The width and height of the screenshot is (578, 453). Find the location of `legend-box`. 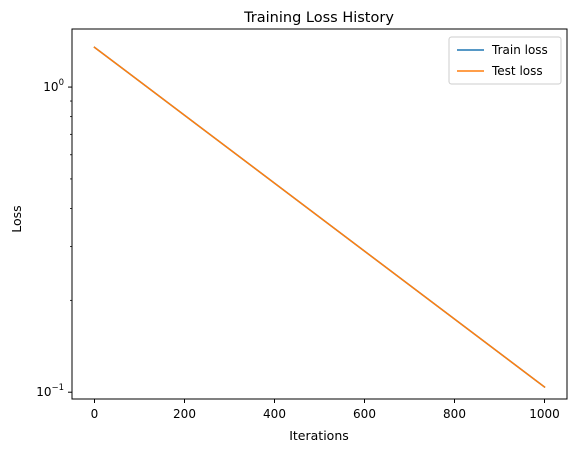

legend-box is located at coordinates (505, 60).